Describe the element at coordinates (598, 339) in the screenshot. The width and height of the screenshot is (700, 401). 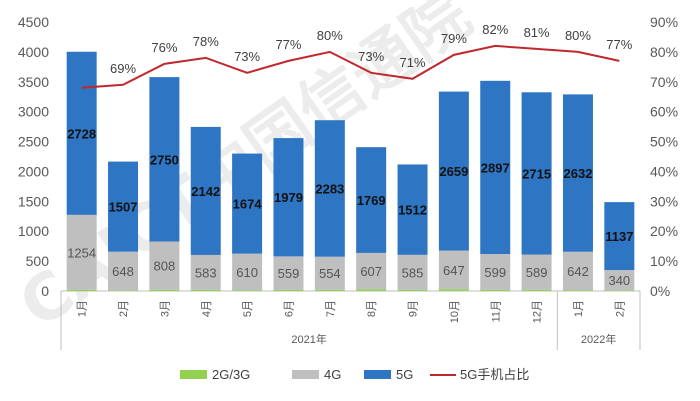
I see `year-label: 2022年` at that location.